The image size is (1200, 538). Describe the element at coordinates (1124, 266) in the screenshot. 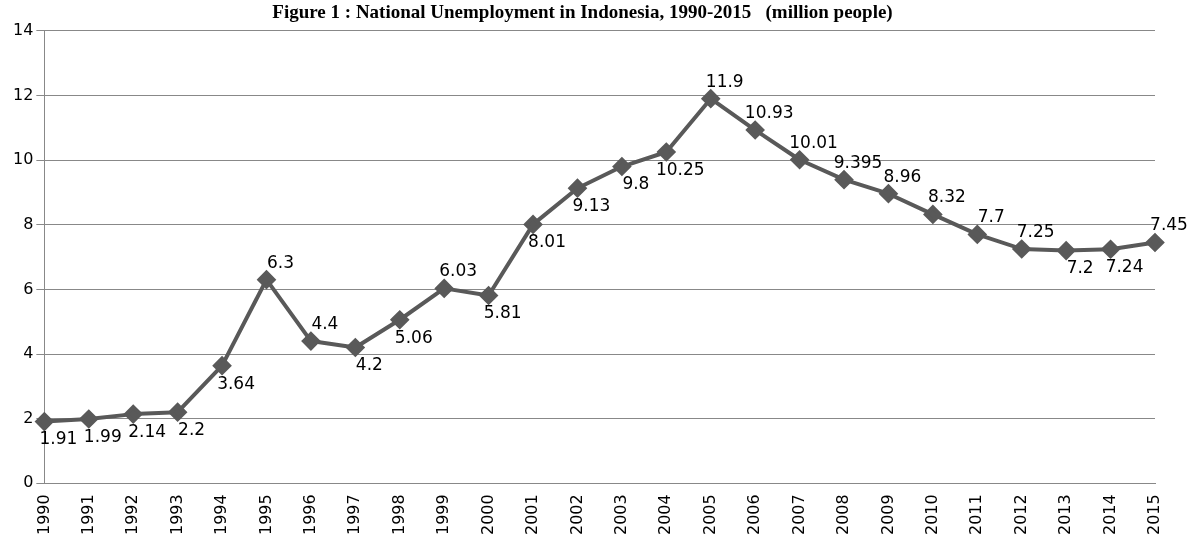

I see `data-label: 7.24` at that location.